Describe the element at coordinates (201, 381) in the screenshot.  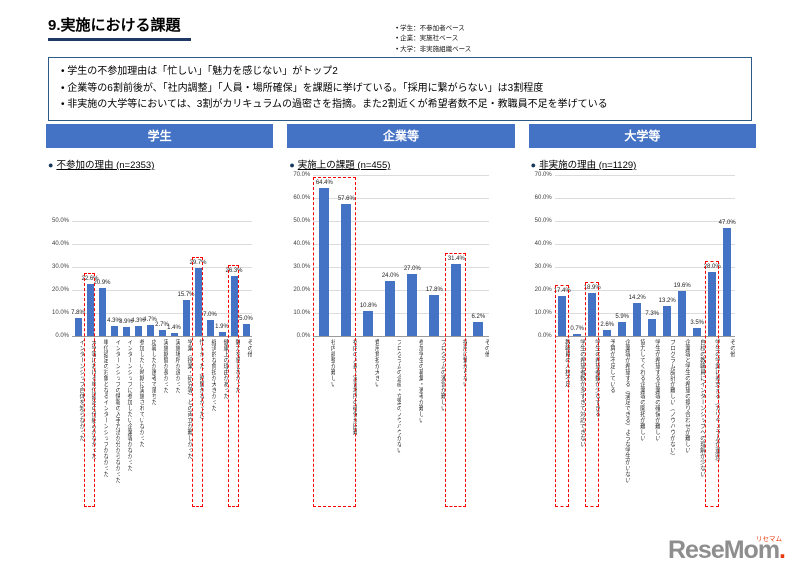
I see `category-label: 忙しかった（時間がなかった）` at that location.